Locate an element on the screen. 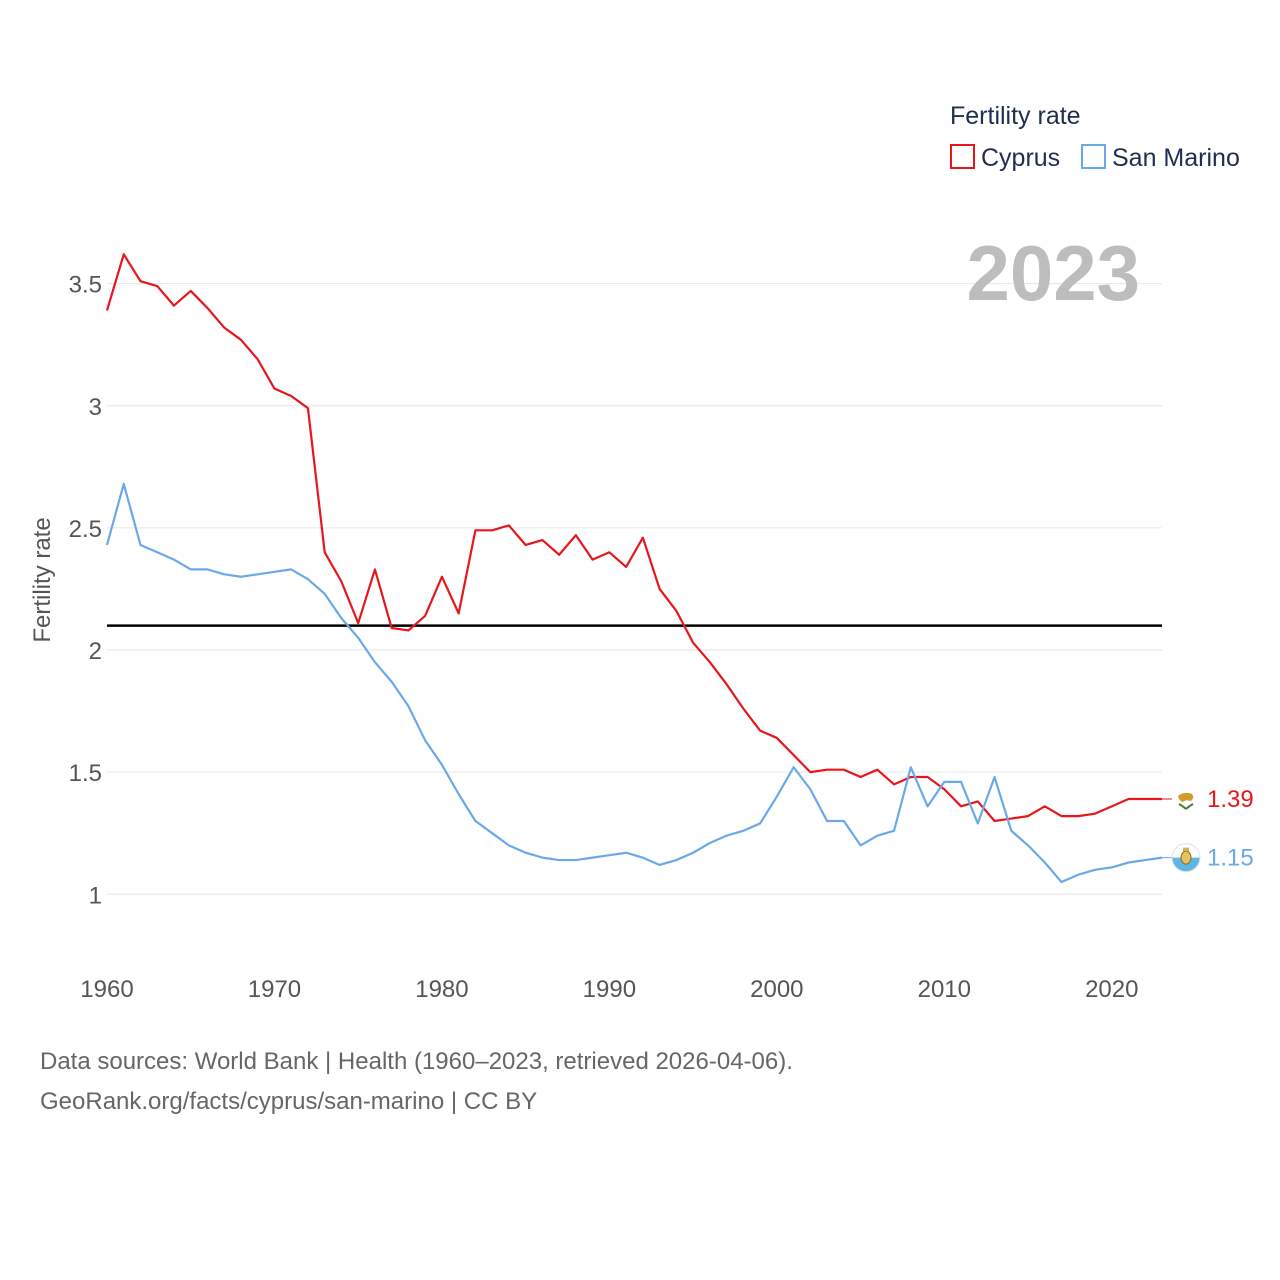 The height and width of the screenshot is (1280, 1280). cyprus-flag-icon is located at coordinates (1186, 799).